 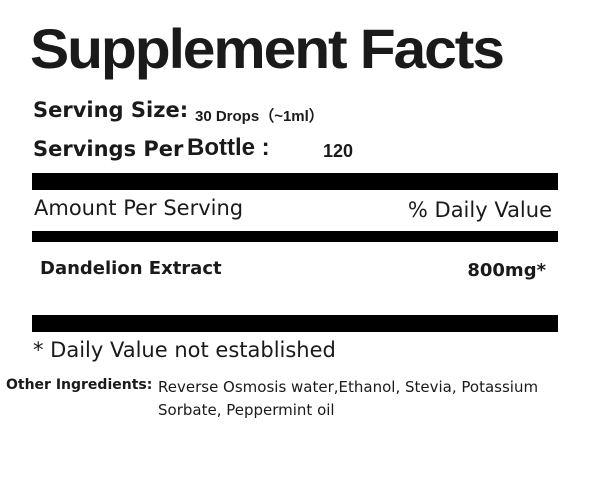 What do you see at coordinates (259, 116) in the screenshot?
I see `serving-size-value: 30 Drops（~1ml）` at bounding box center [259, 116].